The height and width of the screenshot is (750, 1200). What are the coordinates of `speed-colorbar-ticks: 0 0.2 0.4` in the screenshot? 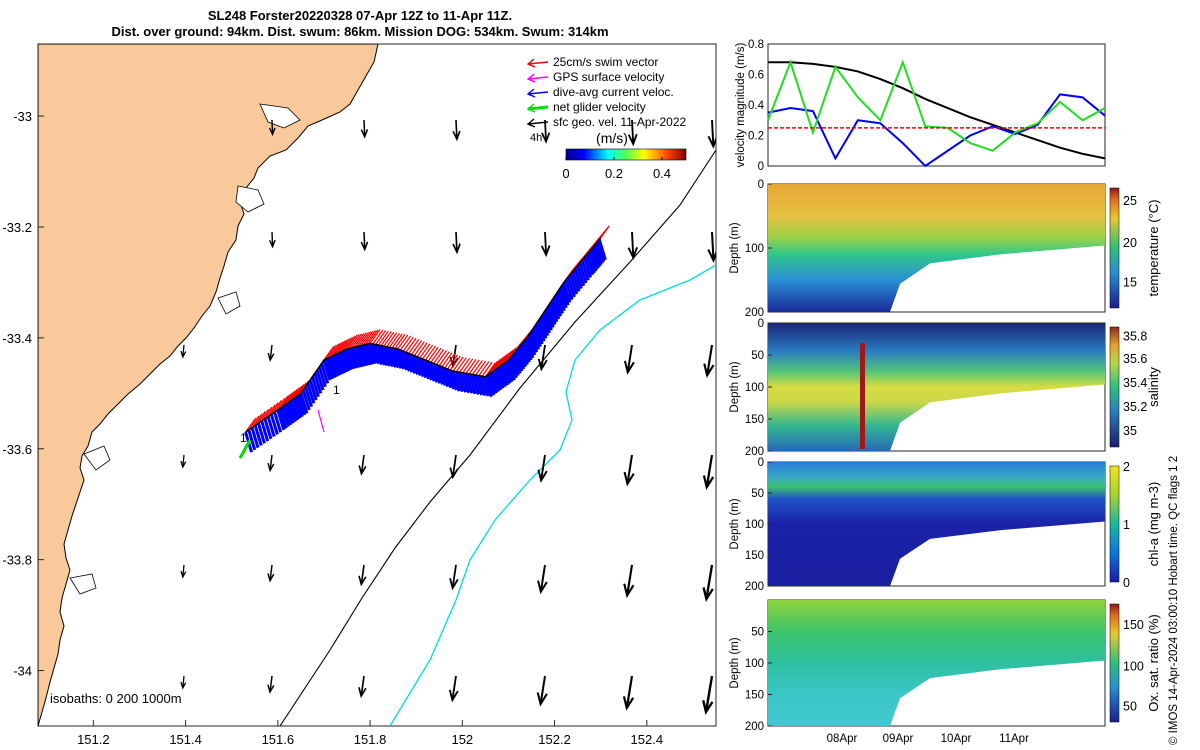 It's located at (616, 169).